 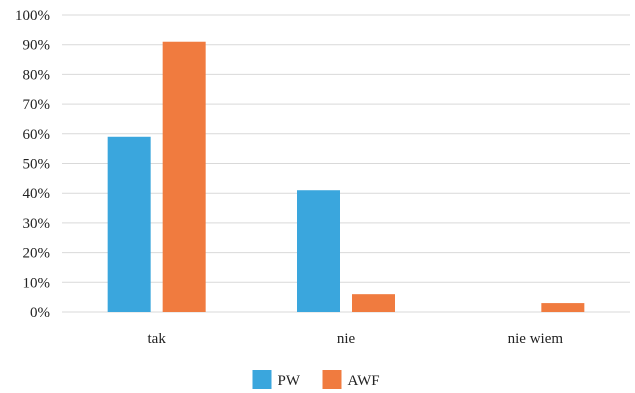 What do you see at coordinates (37, 135) in the screenshot?
I see `y-tick-label: 60%` at bounding box center [37, 135].